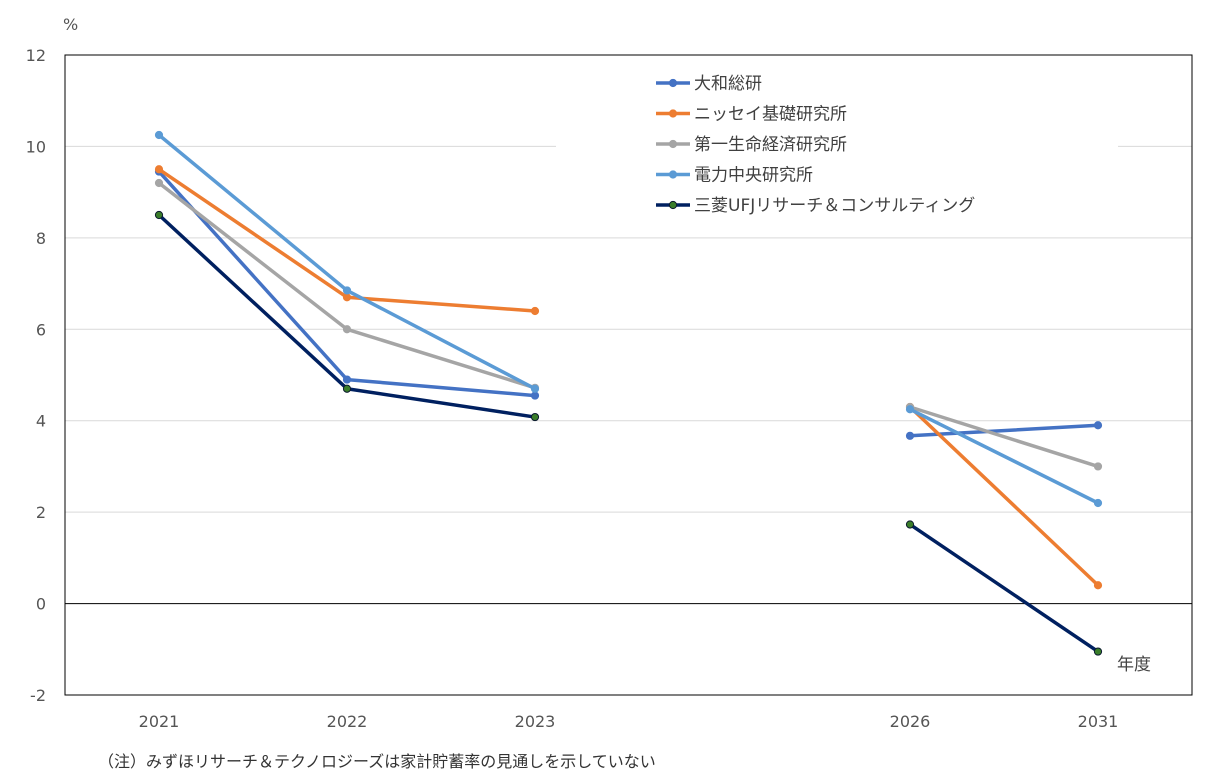 The image size is (1205, 777). What do you see at coordinates (70, 24) in the screenshot?
I see `y-unit-label: %` at bounding box center [70, 24].